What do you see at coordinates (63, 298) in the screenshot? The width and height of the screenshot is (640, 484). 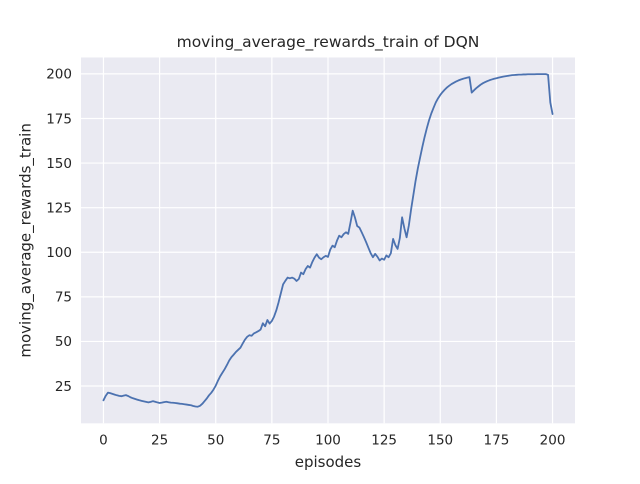 I see `y-tick-label: 75` at bounding box center [63, 298].